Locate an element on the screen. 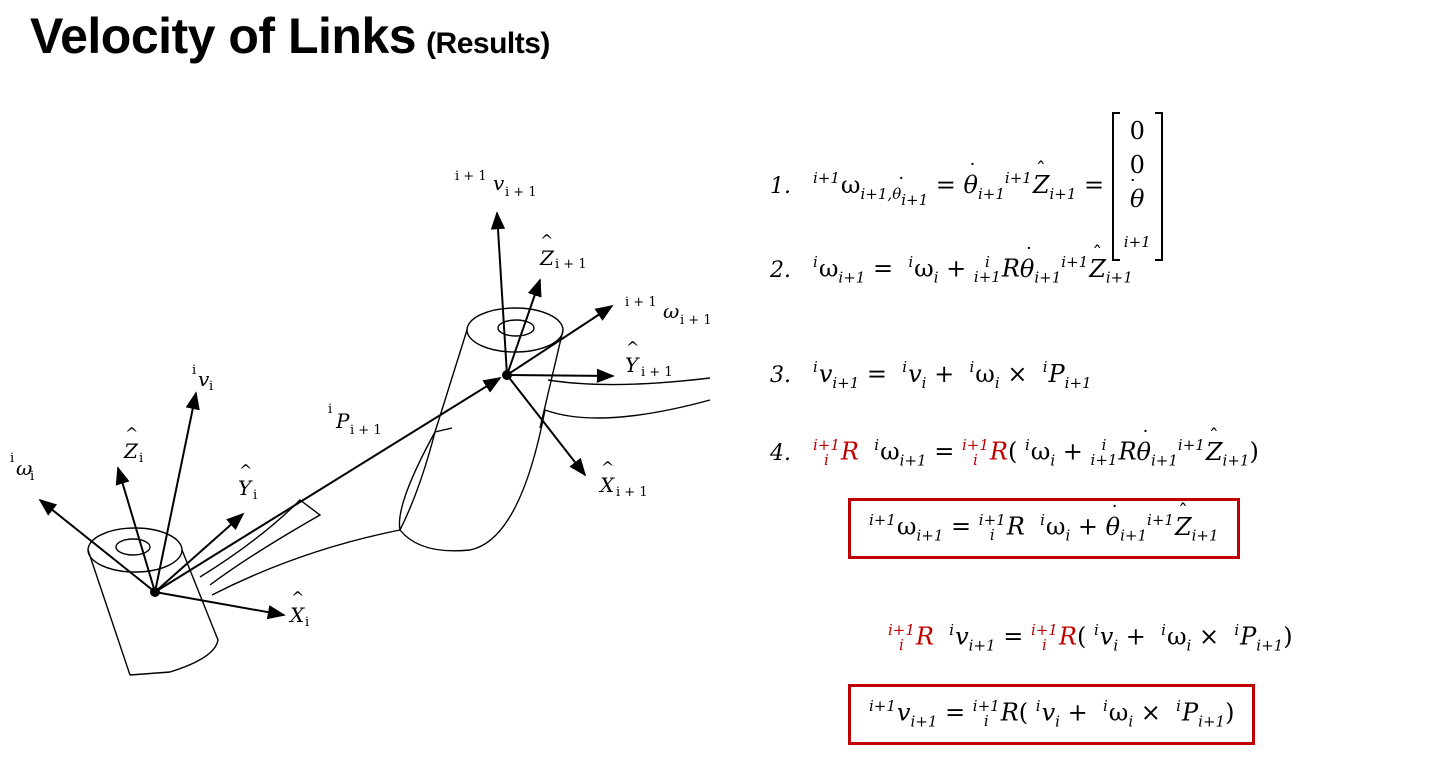  z-next-arrow is located at coordinates (524, 327).